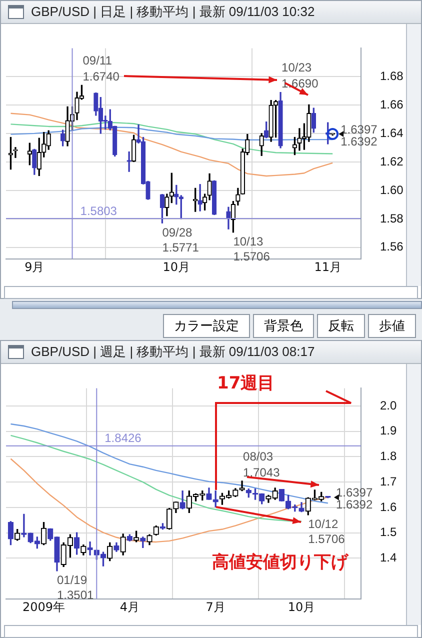 The height and width of the screenshot is (638, 422). Describe the element at coordinates (327, 531) in the screenshot. I see `annotation: 10/12 1.5706` at that location.